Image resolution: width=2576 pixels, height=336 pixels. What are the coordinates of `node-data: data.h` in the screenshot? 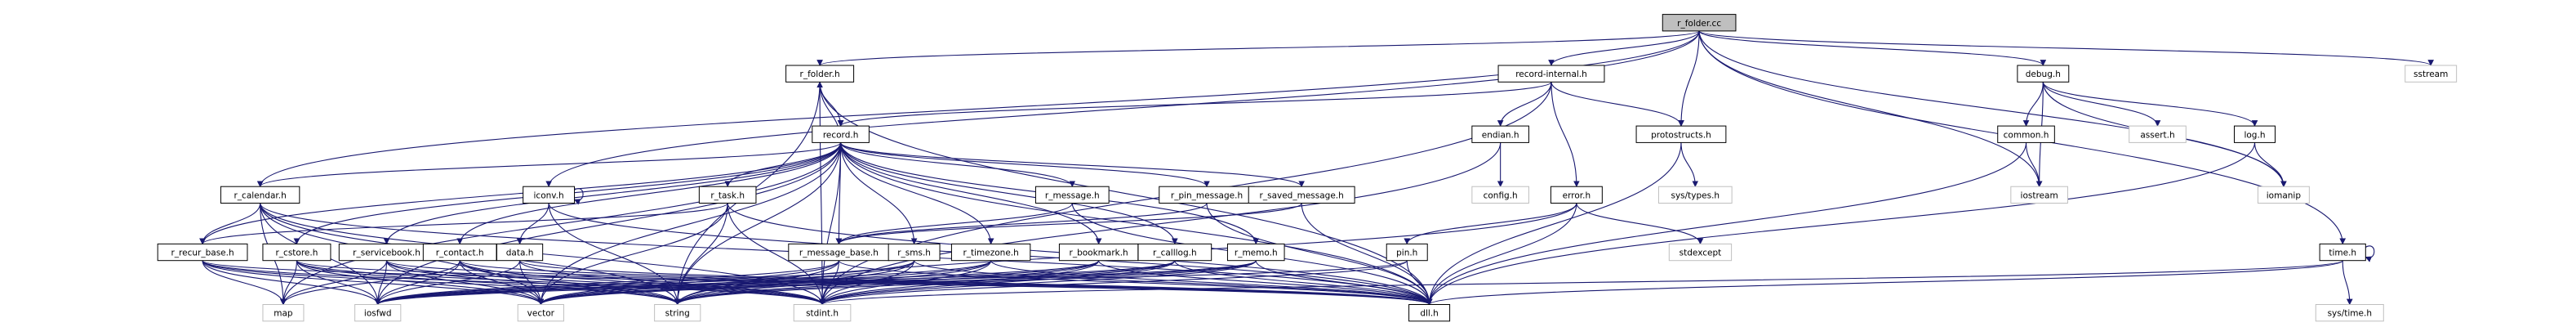 It's located at (519, 252).